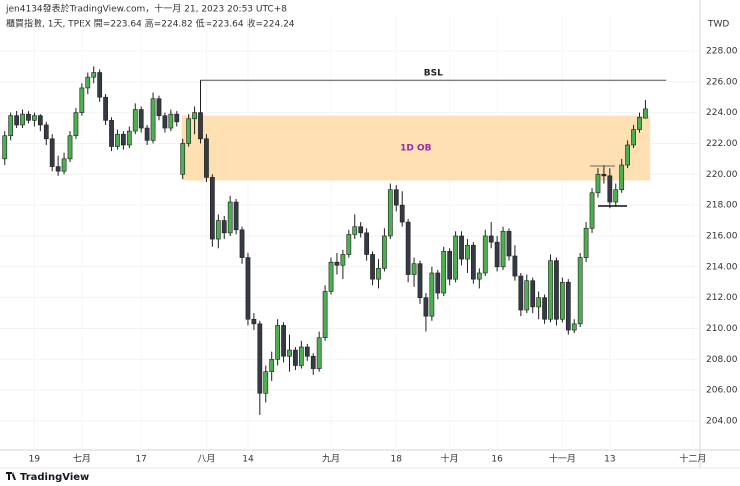  I want to click on order-block, so click(416, 148).